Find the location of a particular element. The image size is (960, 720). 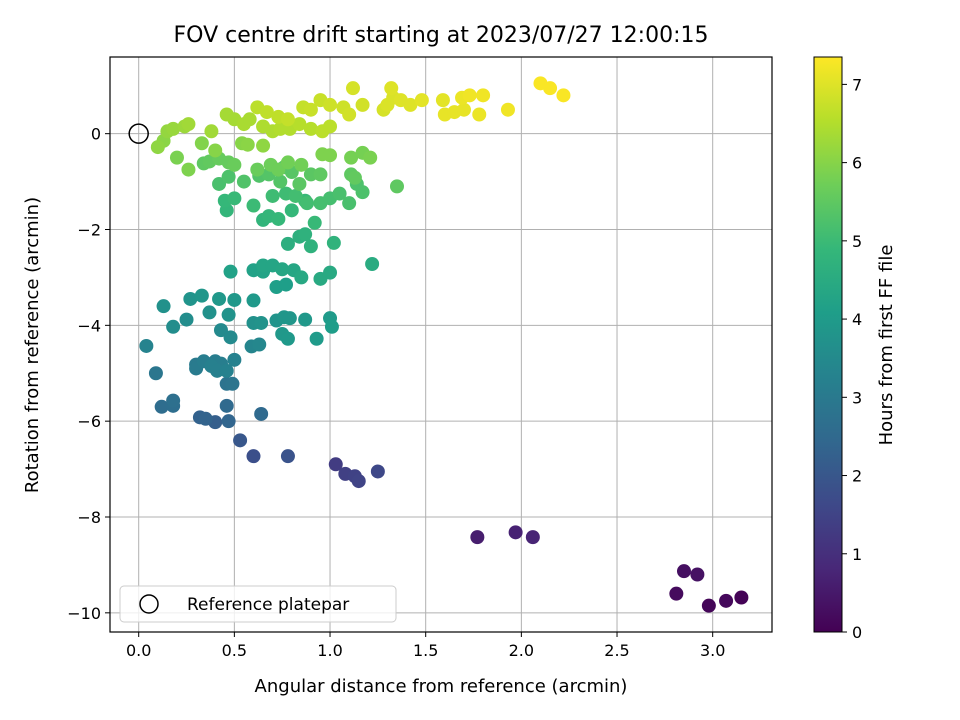

colorbar-tick-label: 0 is located at coordinates (857, 632).